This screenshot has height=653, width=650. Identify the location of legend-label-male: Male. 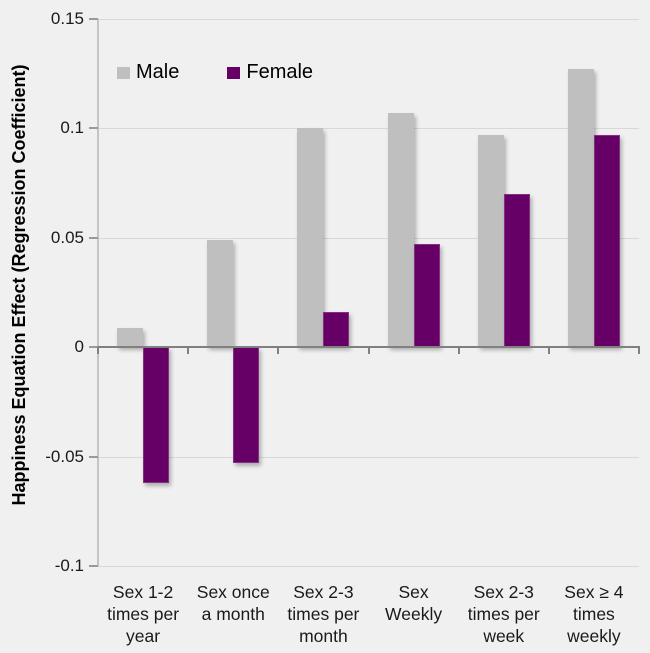
(158, 72).